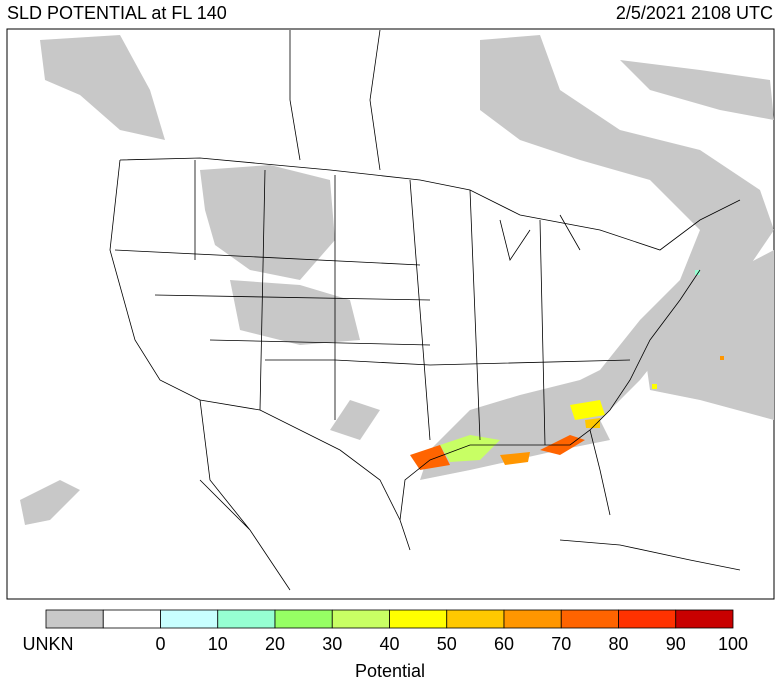 The image size is (780, 694). What do you see at coordinates (160, 644) in the screenshot?
I see `legend-label: 0` at bounding box center [160, 644].